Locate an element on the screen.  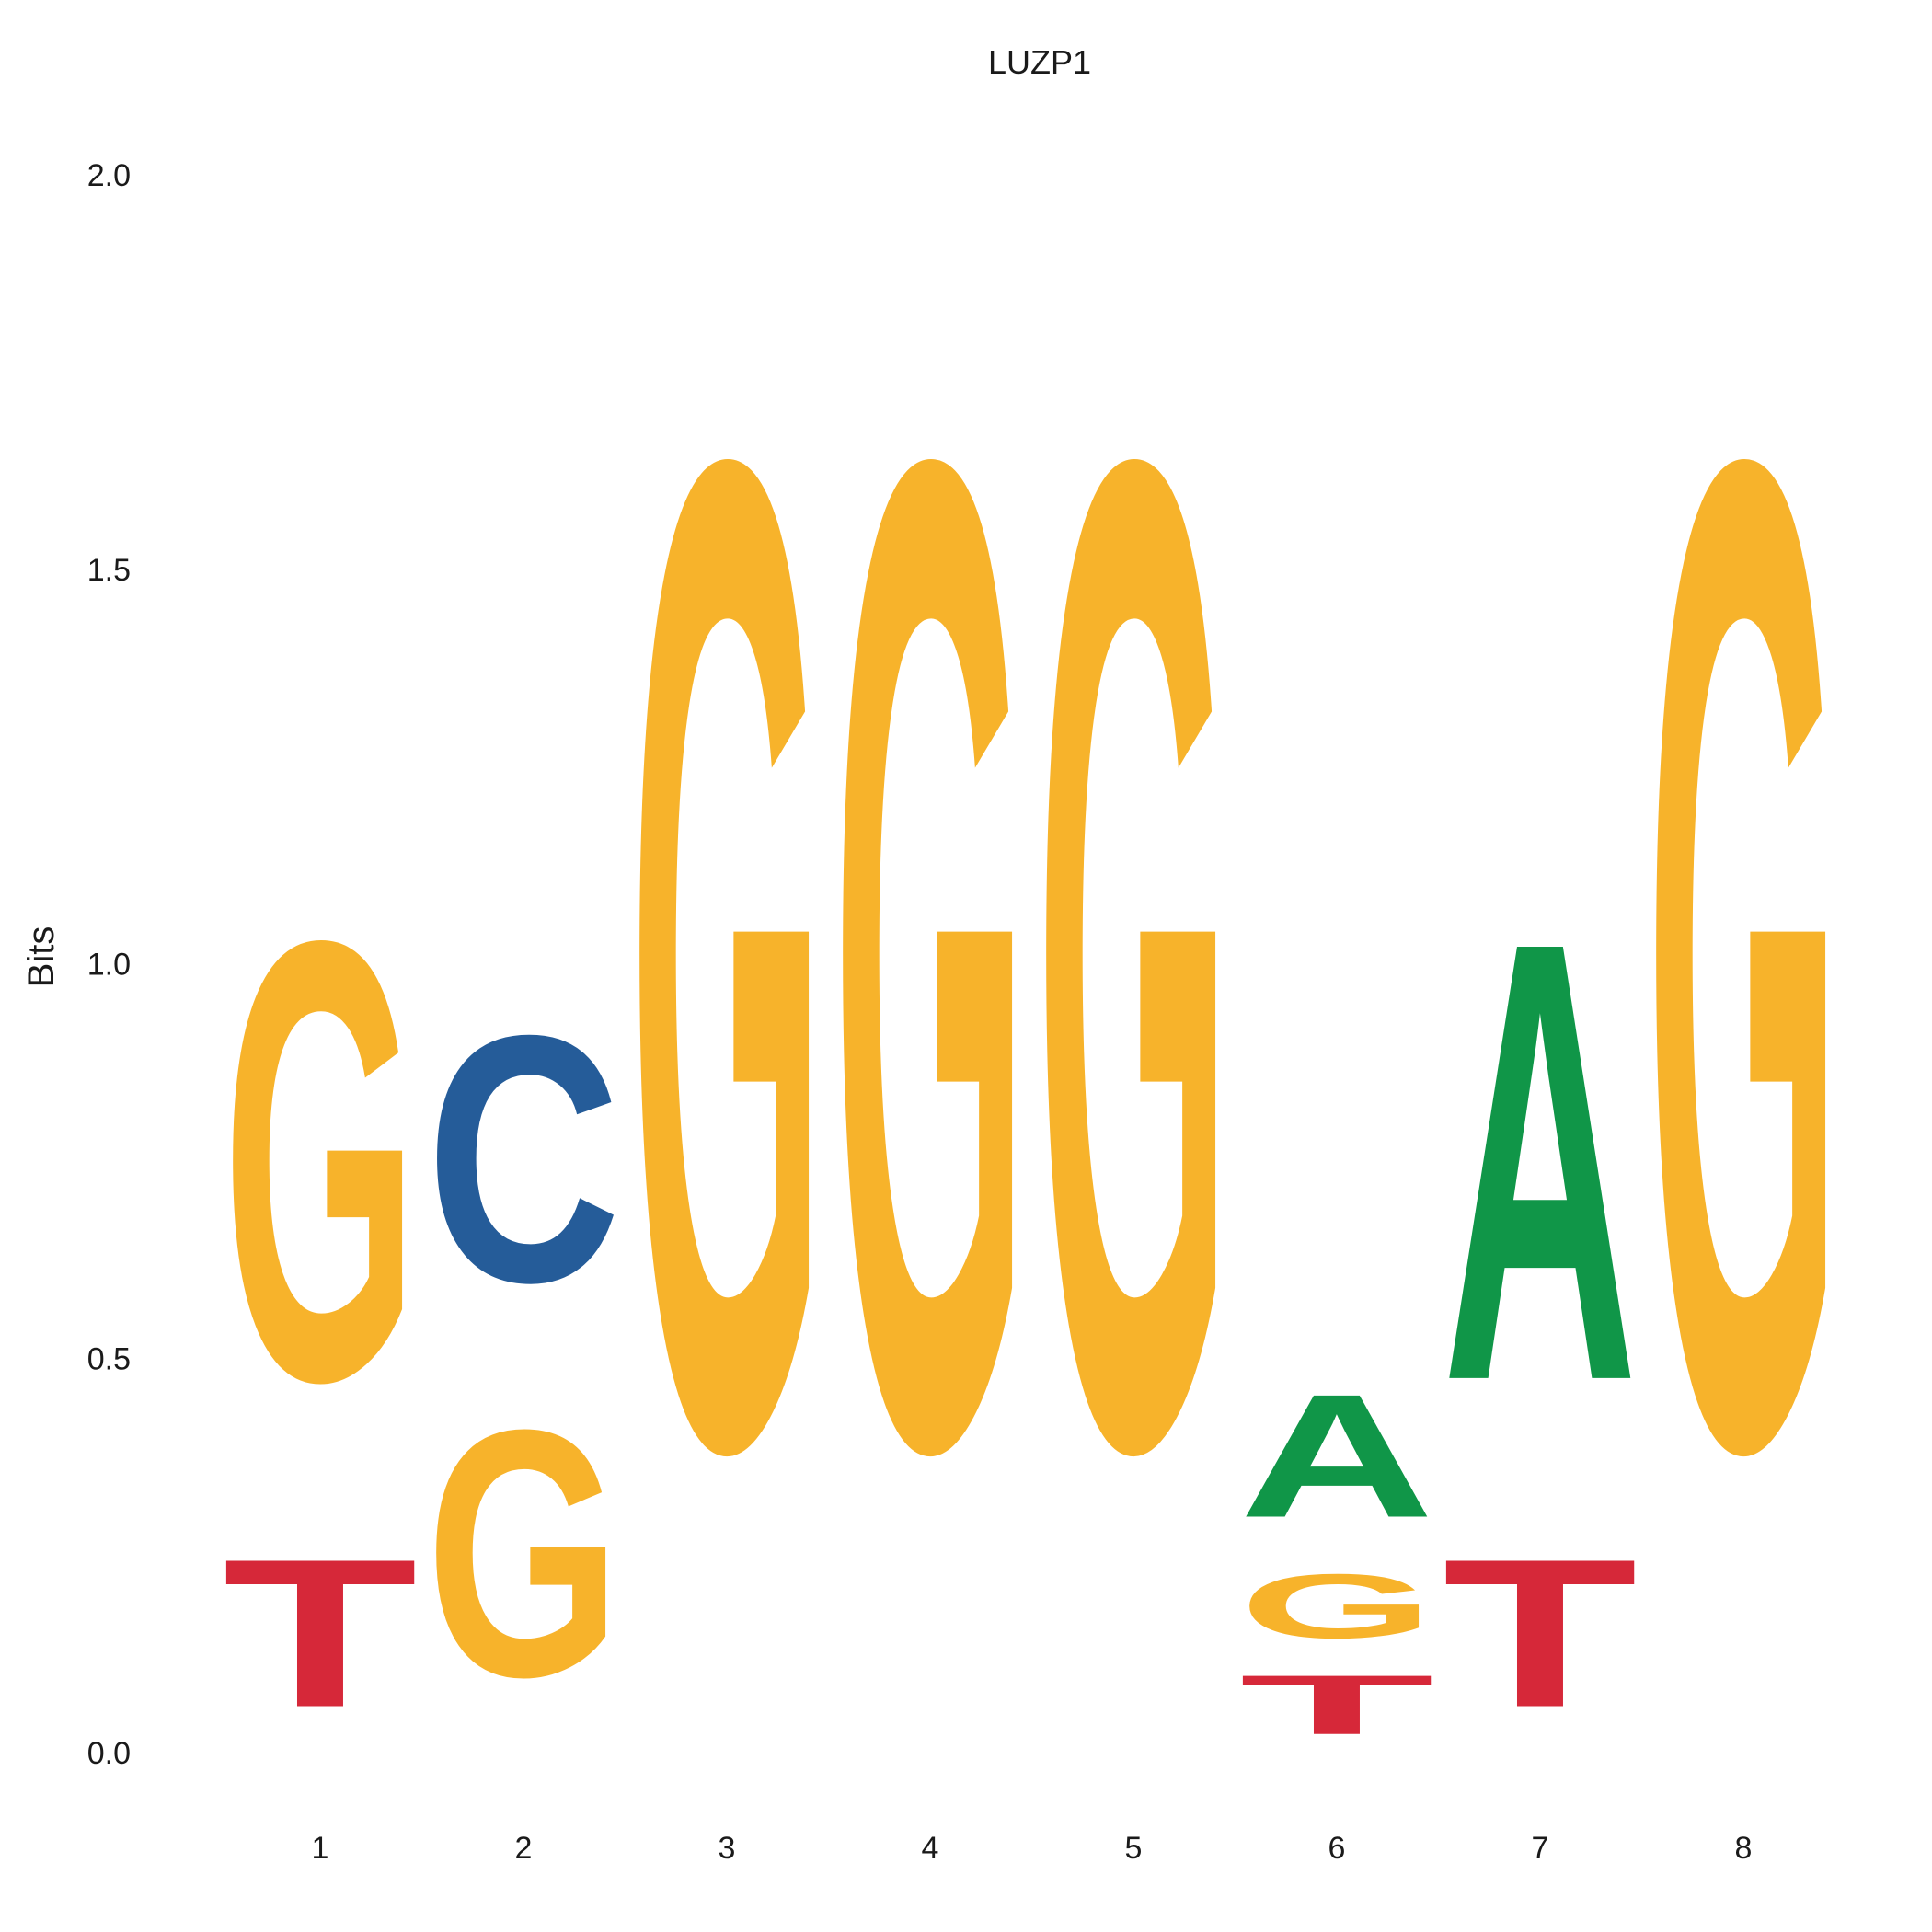
logo-letter-C-pos2: C is located at coordinates (523, 1159).